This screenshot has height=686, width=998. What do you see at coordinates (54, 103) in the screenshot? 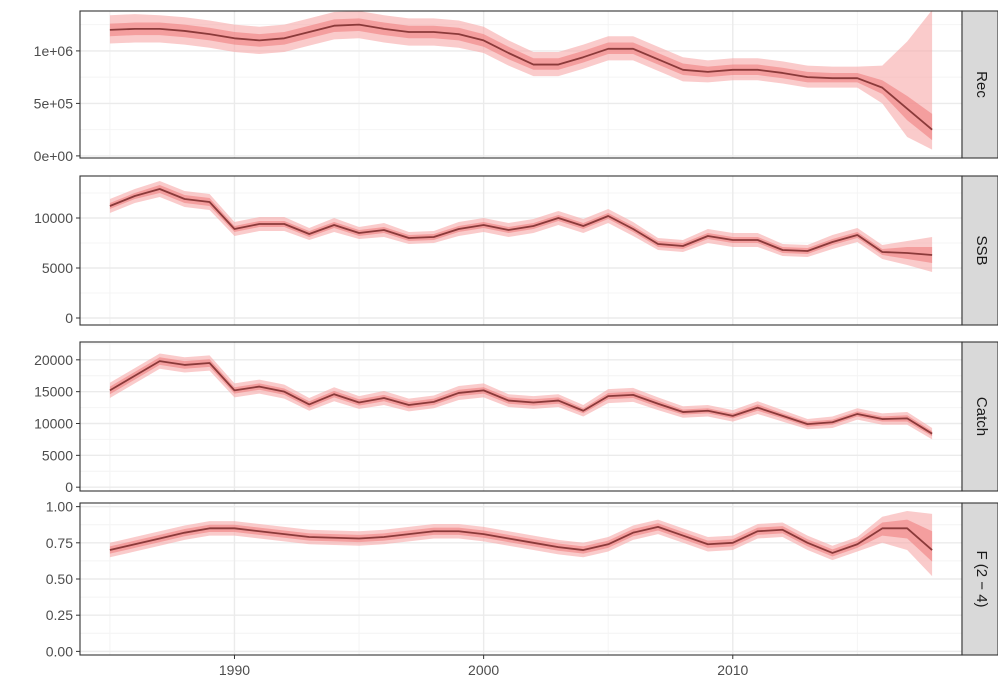
I see `y-tick-label: 5e+05` at bounding box center [54, 103].